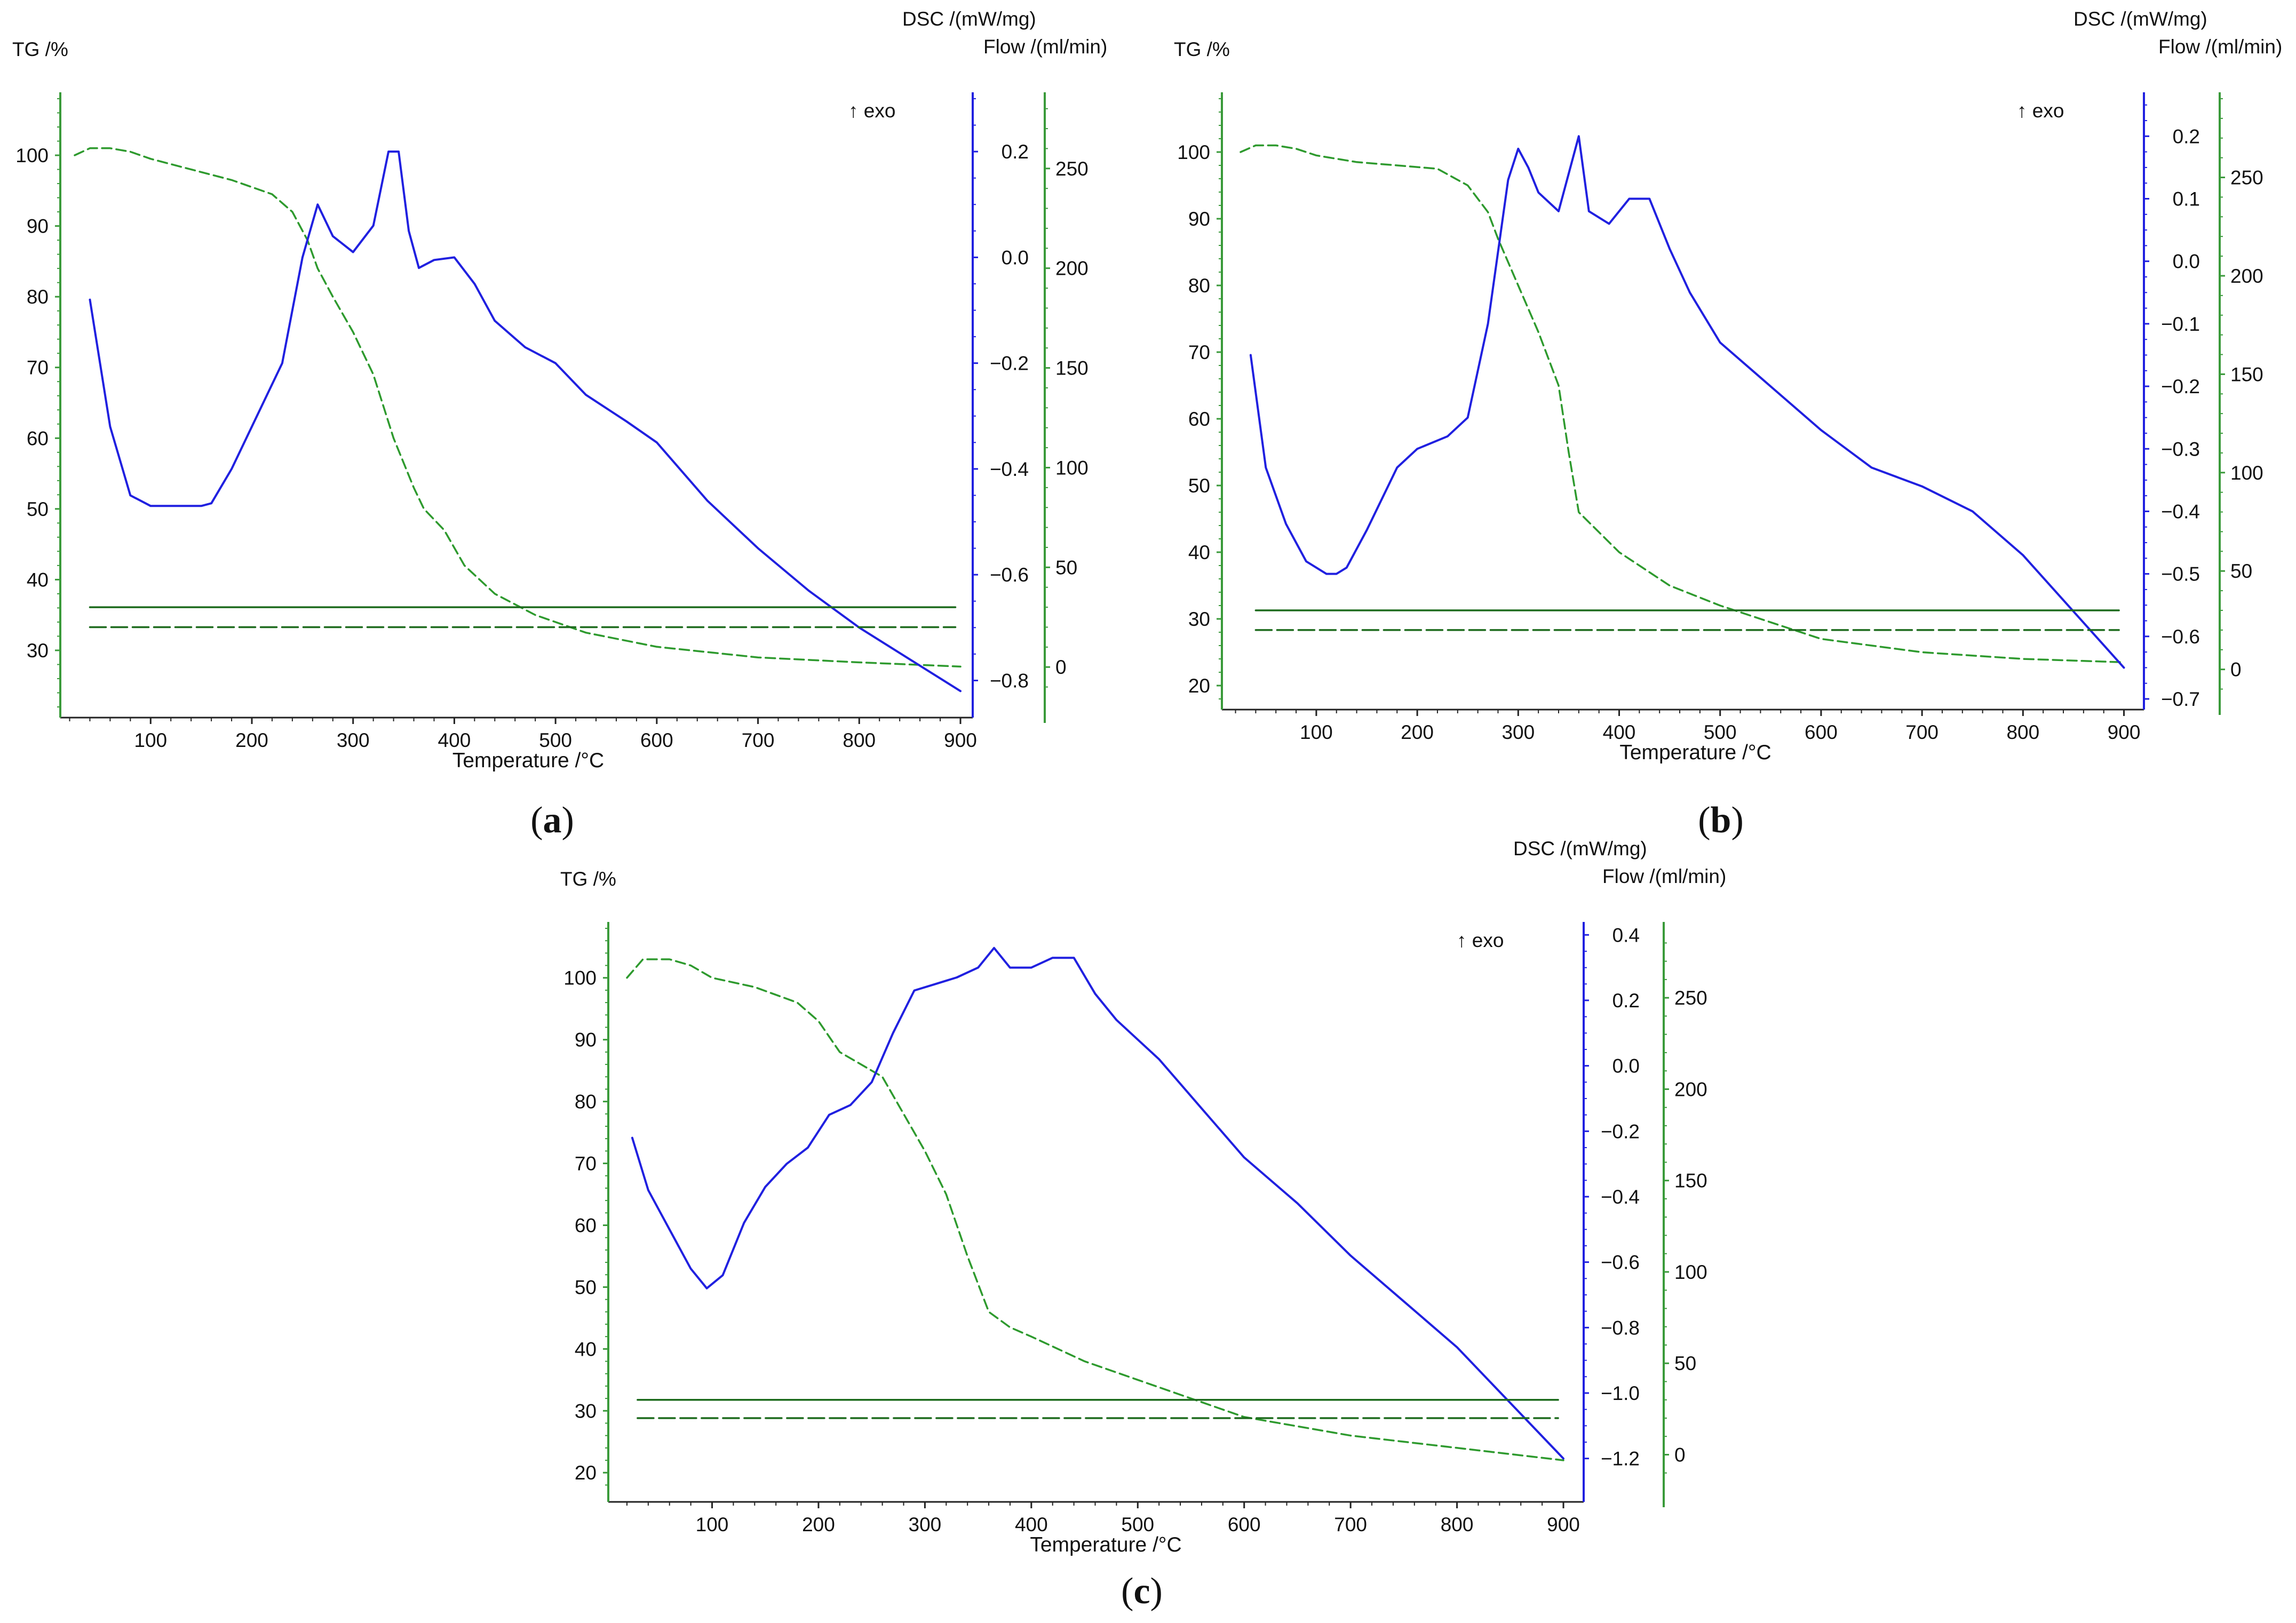 This screenshot has height=1623, width=2296. I want to click on dsc-tick-label: −1.0, so click(1620, 1393).